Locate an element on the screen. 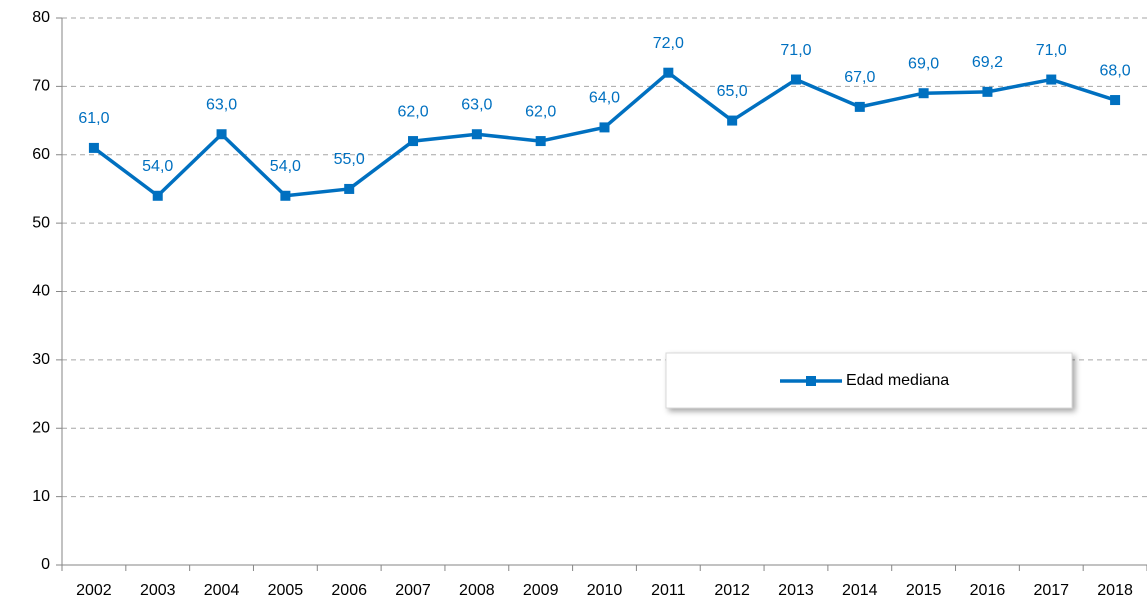  x-tick-label: 2014 is located at coordinates (860, 590).